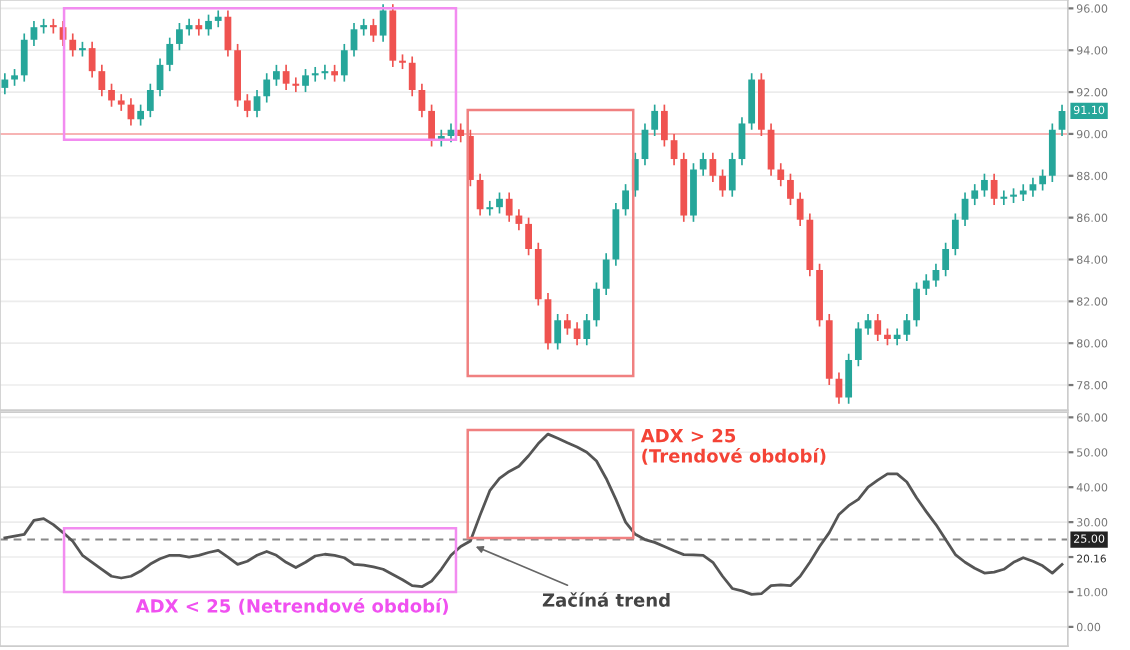 Image resolution: width=1130 pixels, height=650 pixels. Describe the element at coordinates (291, 606) in the screenshot. I see `annotation: ADX < 25 (Netrendové období)` at that location.